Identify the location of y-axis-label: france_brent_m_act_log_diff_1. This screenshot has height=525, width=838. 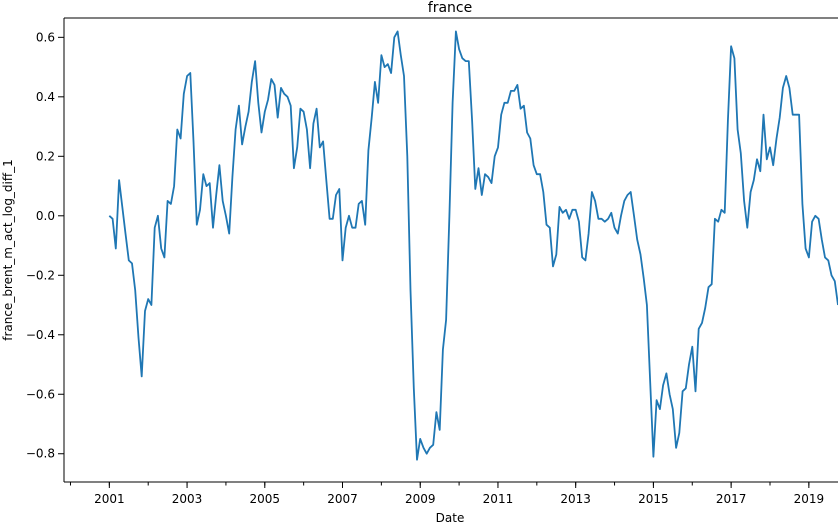
(8, 250).